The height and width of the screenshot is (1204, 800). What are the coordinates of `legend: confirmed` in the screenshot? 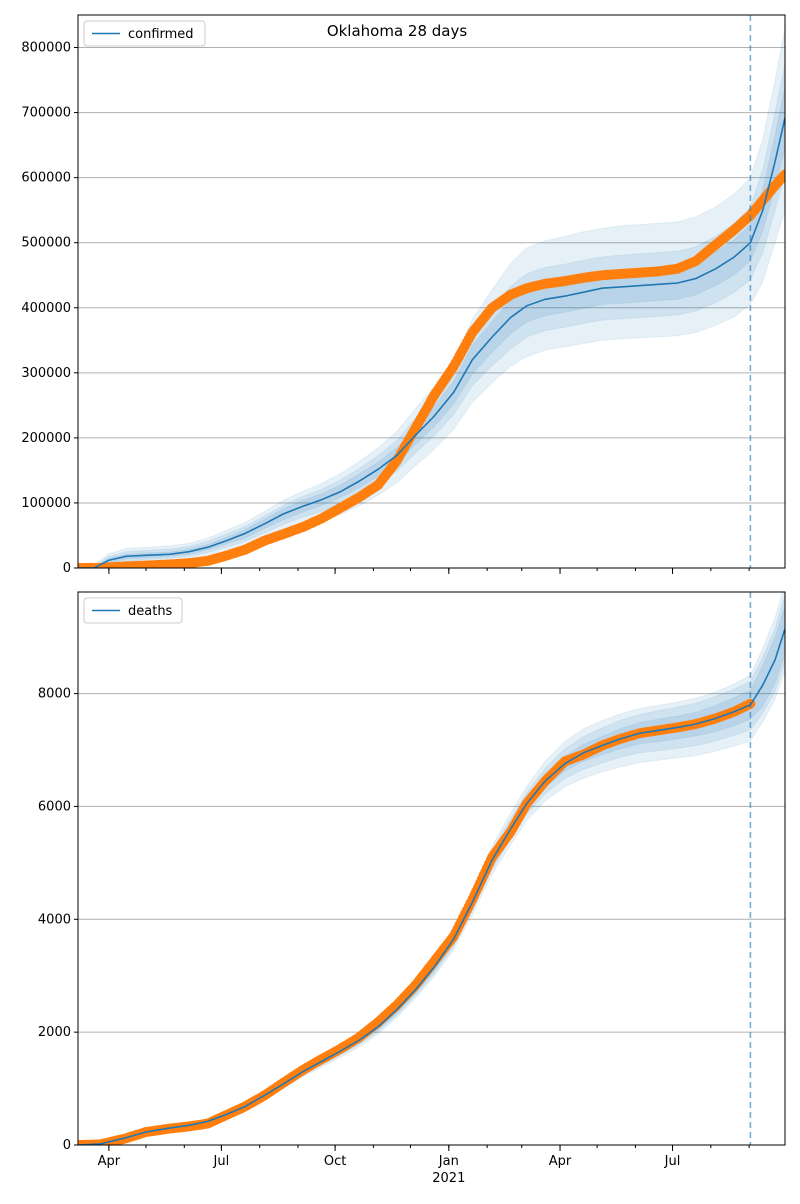 It's located at (144, 33).